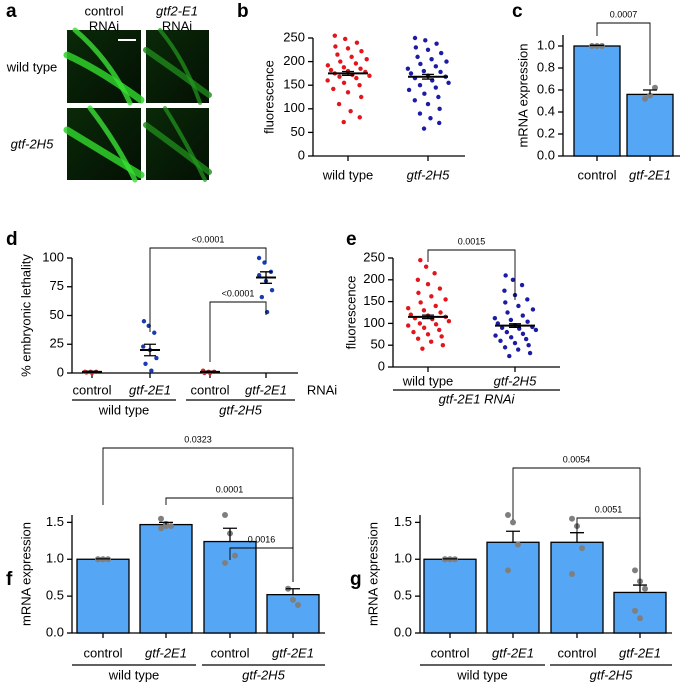  Describe the element at coordinates (9, 579) in the screenshot. I see `panel-letter: f` at that location.